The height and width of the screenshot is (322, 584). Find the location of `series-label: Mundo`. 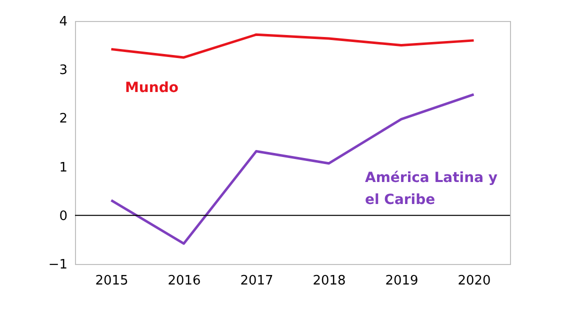

series-label: Mundo is located at coordinates (152, 88).